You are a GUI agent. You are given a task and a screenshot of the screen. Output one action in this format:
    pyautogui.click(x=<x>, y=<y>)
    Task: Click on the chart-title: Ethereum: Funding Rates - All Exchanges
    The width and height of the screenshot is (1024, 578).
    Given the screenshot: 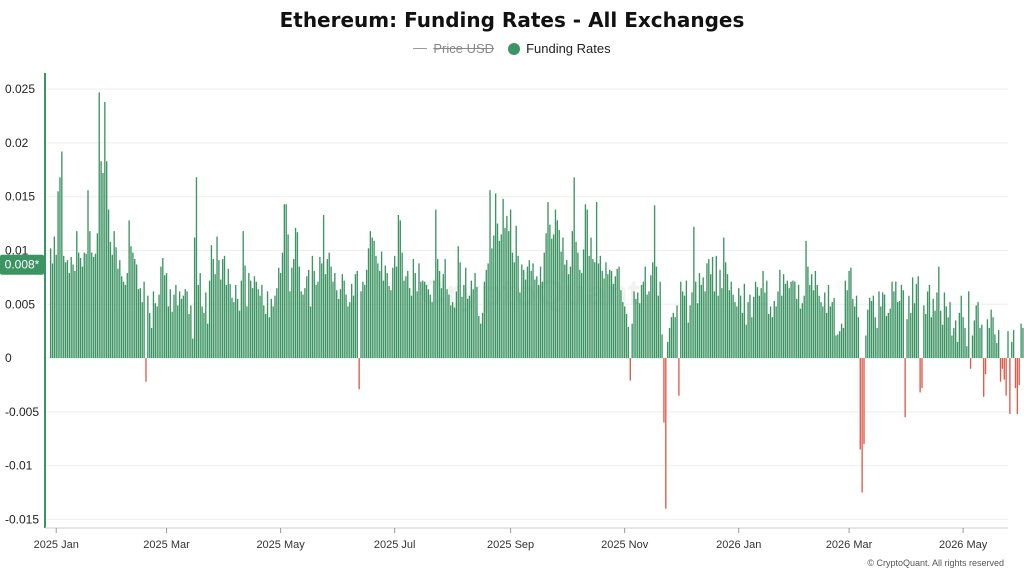 What is the action you would take?
    pyautogui.click(x=512, y=20)
    